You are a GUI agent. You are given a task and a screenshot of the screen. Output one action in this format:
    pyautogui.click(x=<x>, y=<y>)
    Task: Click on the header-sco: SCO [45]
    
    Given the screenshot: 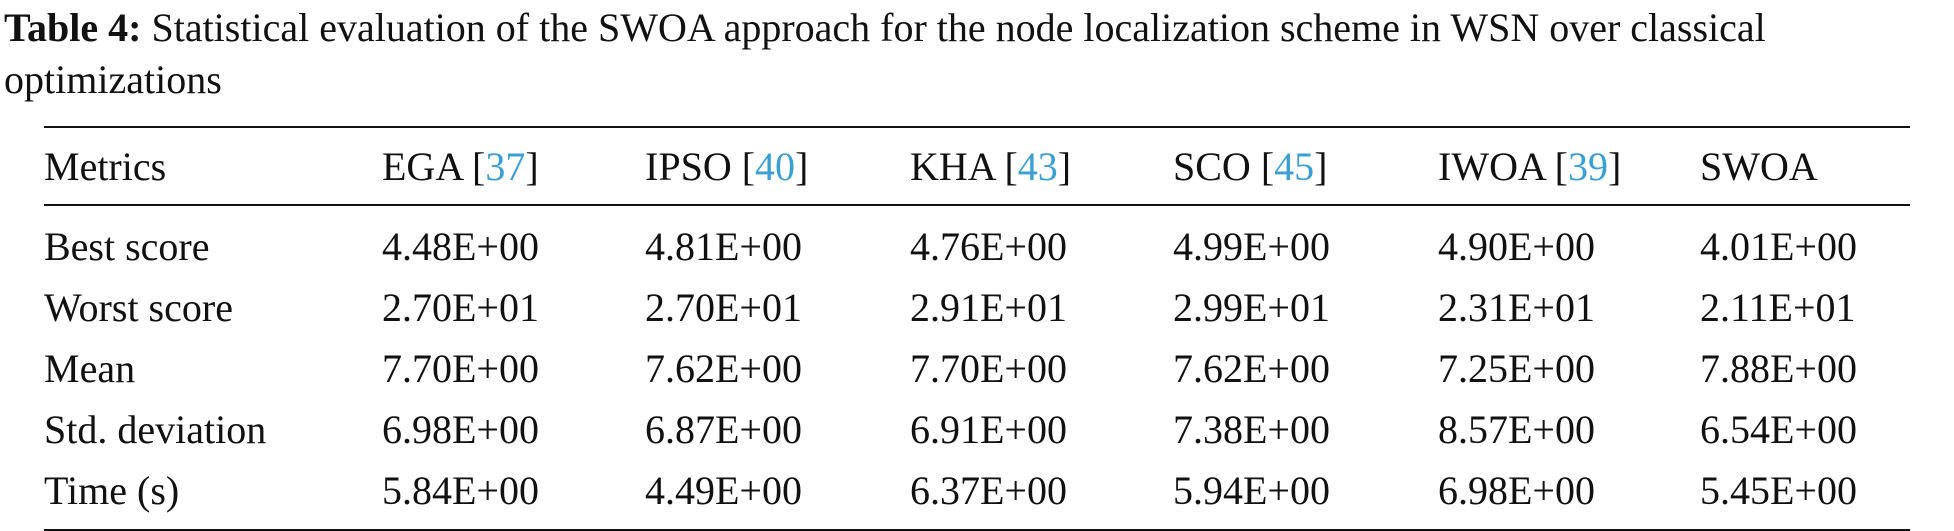 What is the action you would take?
    pyautogui.click(x=1250, y=166)
    